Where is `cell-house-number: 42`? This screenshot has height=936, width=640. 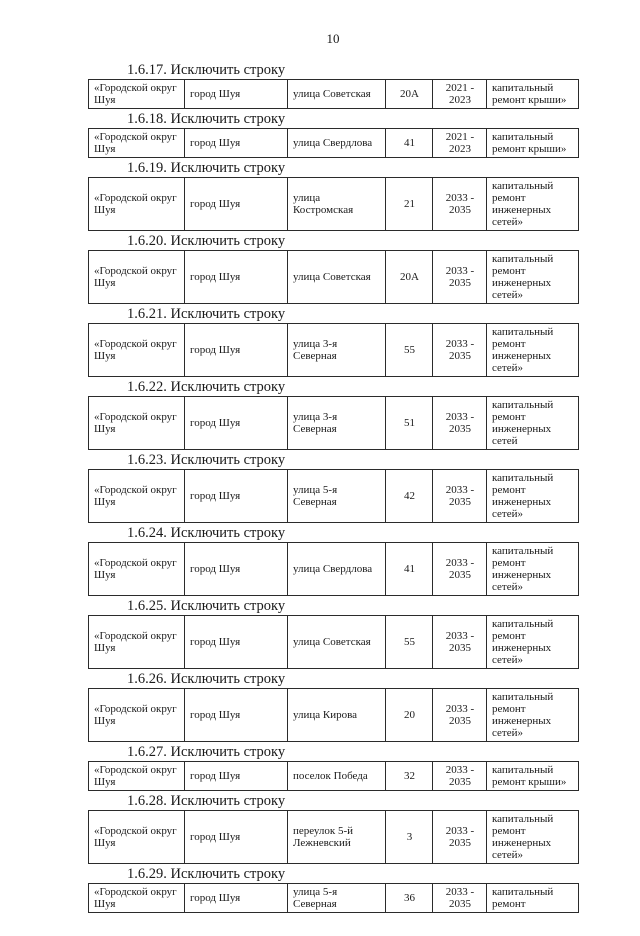
cell-house-number: 42 is located at coordinates (409, 496).